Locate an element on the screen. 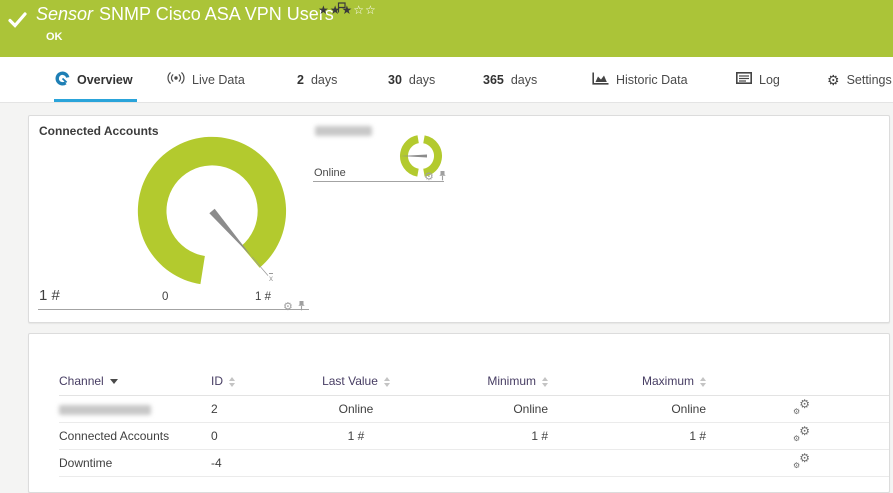 The width and height of the screenshot is (893, 493). id-cell: -4 is located at coordinates (256, 463).